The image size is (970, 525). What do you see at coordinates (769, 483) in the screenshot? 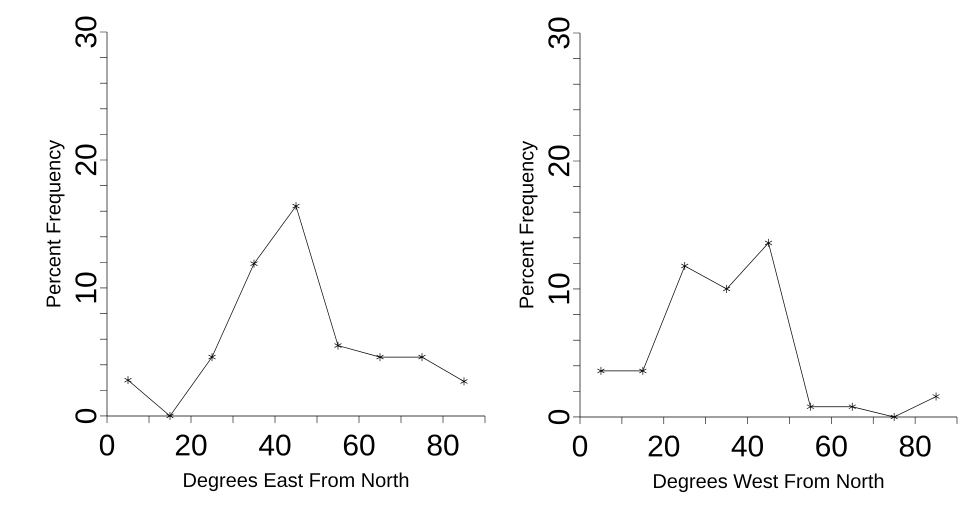
I see `x-axis-title: Degrees West From North` at bounding box center [769, 483].